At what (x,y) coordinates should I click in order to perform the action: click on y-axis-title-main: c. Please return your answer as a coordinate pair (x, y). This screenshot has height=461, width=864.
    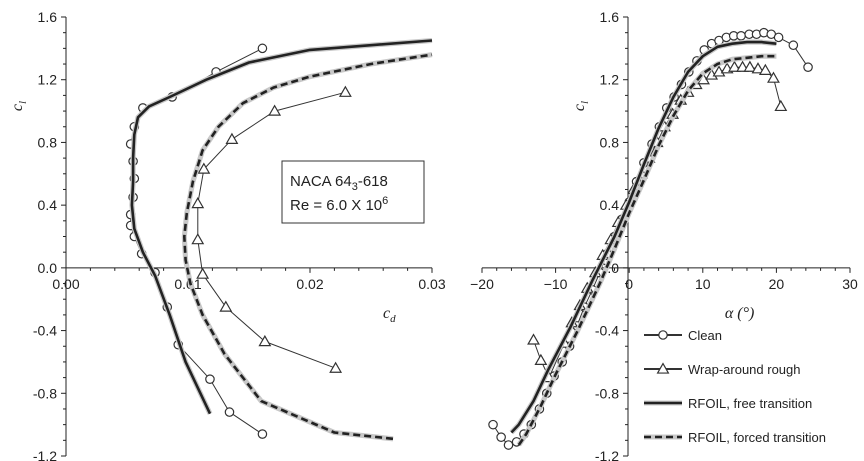
    Looking at the image, I should click on (17, 107).